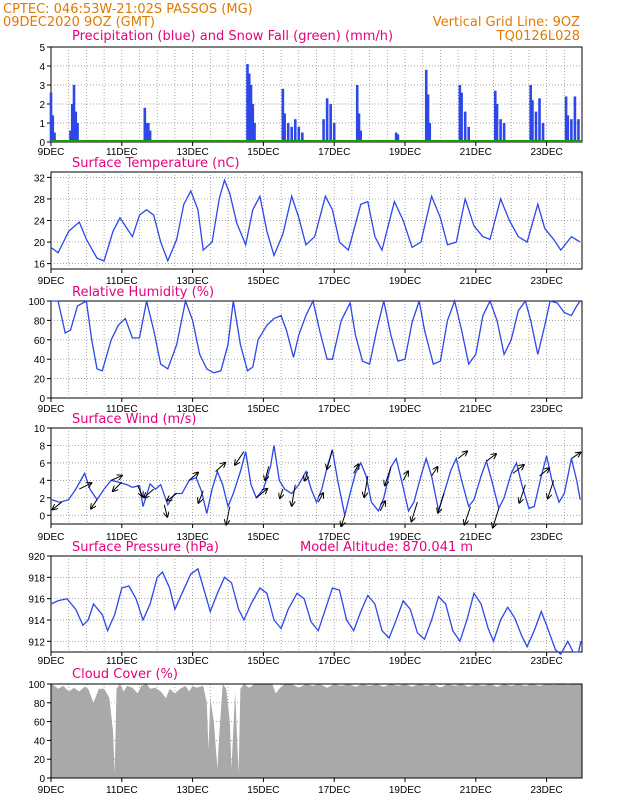 The image size is (618, 800). What do you see at coordinates (36, 557) in the screenshot?
I see `y-tick-label: 920` at bounding box center [36, 557].